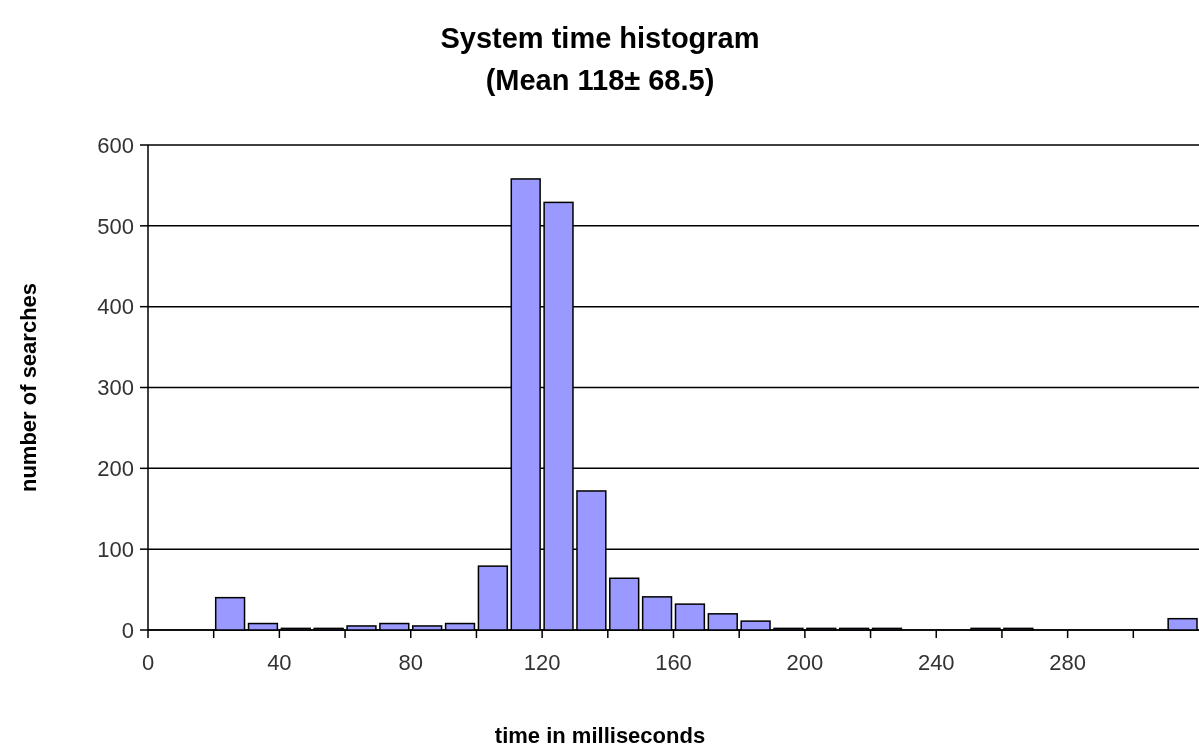 This screenshot has width=1199, height=753. I want to click on y-tick-label: 200, so click(115, 469).